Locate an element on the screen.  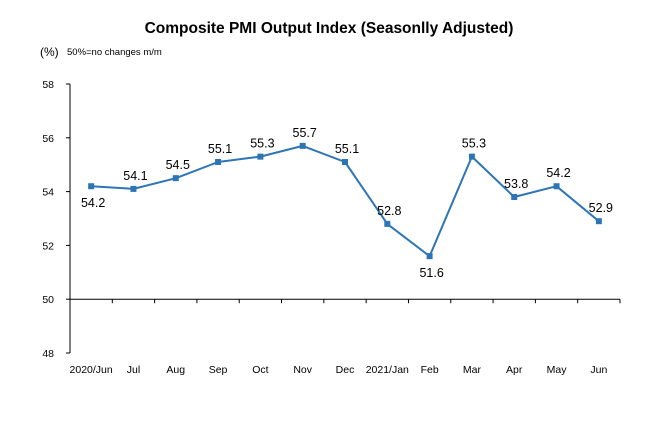
x-tick-label: Aug is located at coordinates (175, 370).